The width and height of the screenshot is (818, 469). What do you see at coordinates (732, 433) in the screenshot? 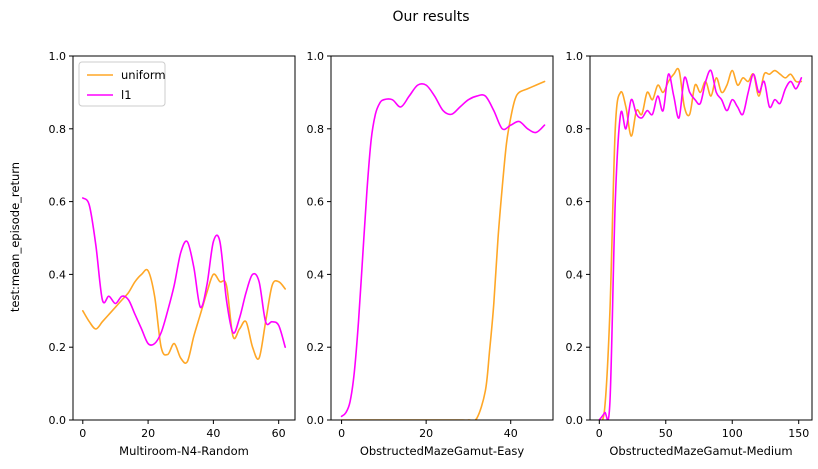
I see `x-tick-label: 100` at bounding box center [732, 433].